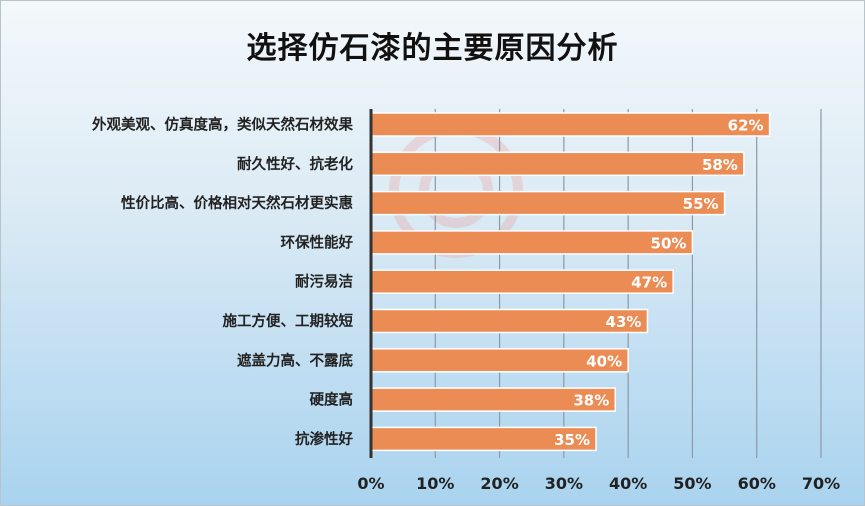 The width and height of the screenshot is (865, 506). I want to click on x-tick-label: 60%, so click(757, 483).